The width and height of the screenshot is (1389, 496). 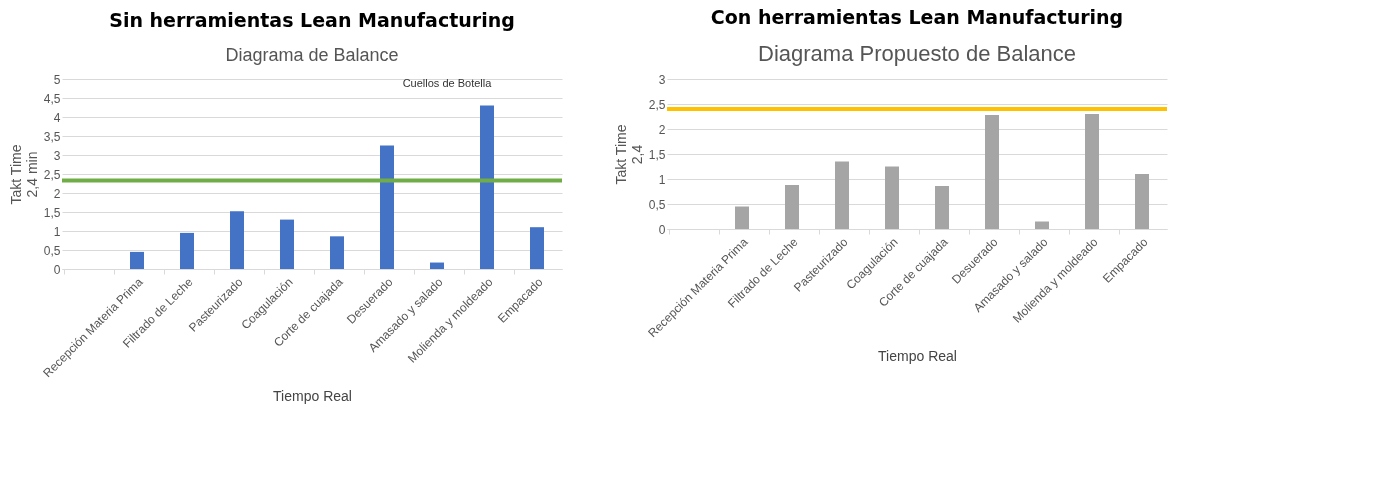 I want to click on y-tick-label: 3,5, so click(x=52, y=136).